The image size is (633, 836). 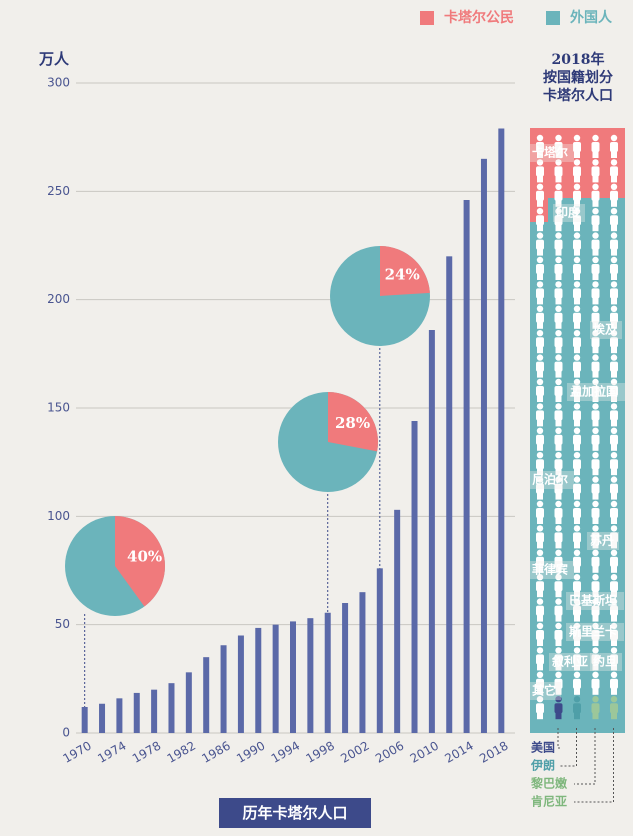 I want to click on legend-swatch, so click(x=427, y=18).